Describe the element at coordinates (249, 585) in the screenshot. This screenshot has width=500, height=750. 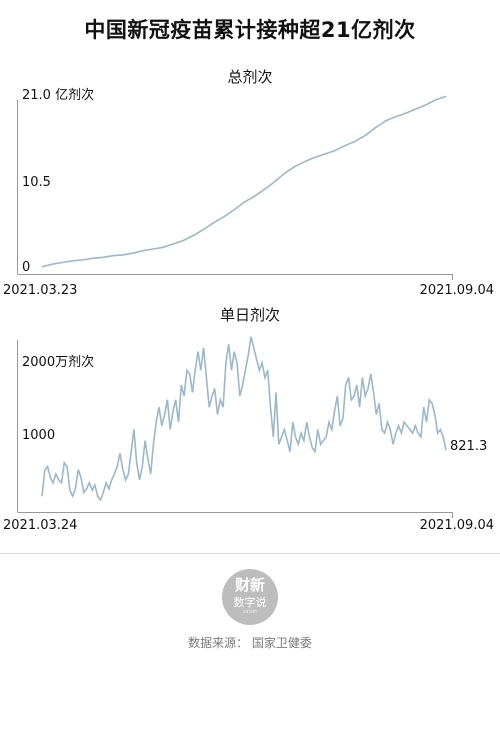
I see `logo-brand-text: 财新` at that location.